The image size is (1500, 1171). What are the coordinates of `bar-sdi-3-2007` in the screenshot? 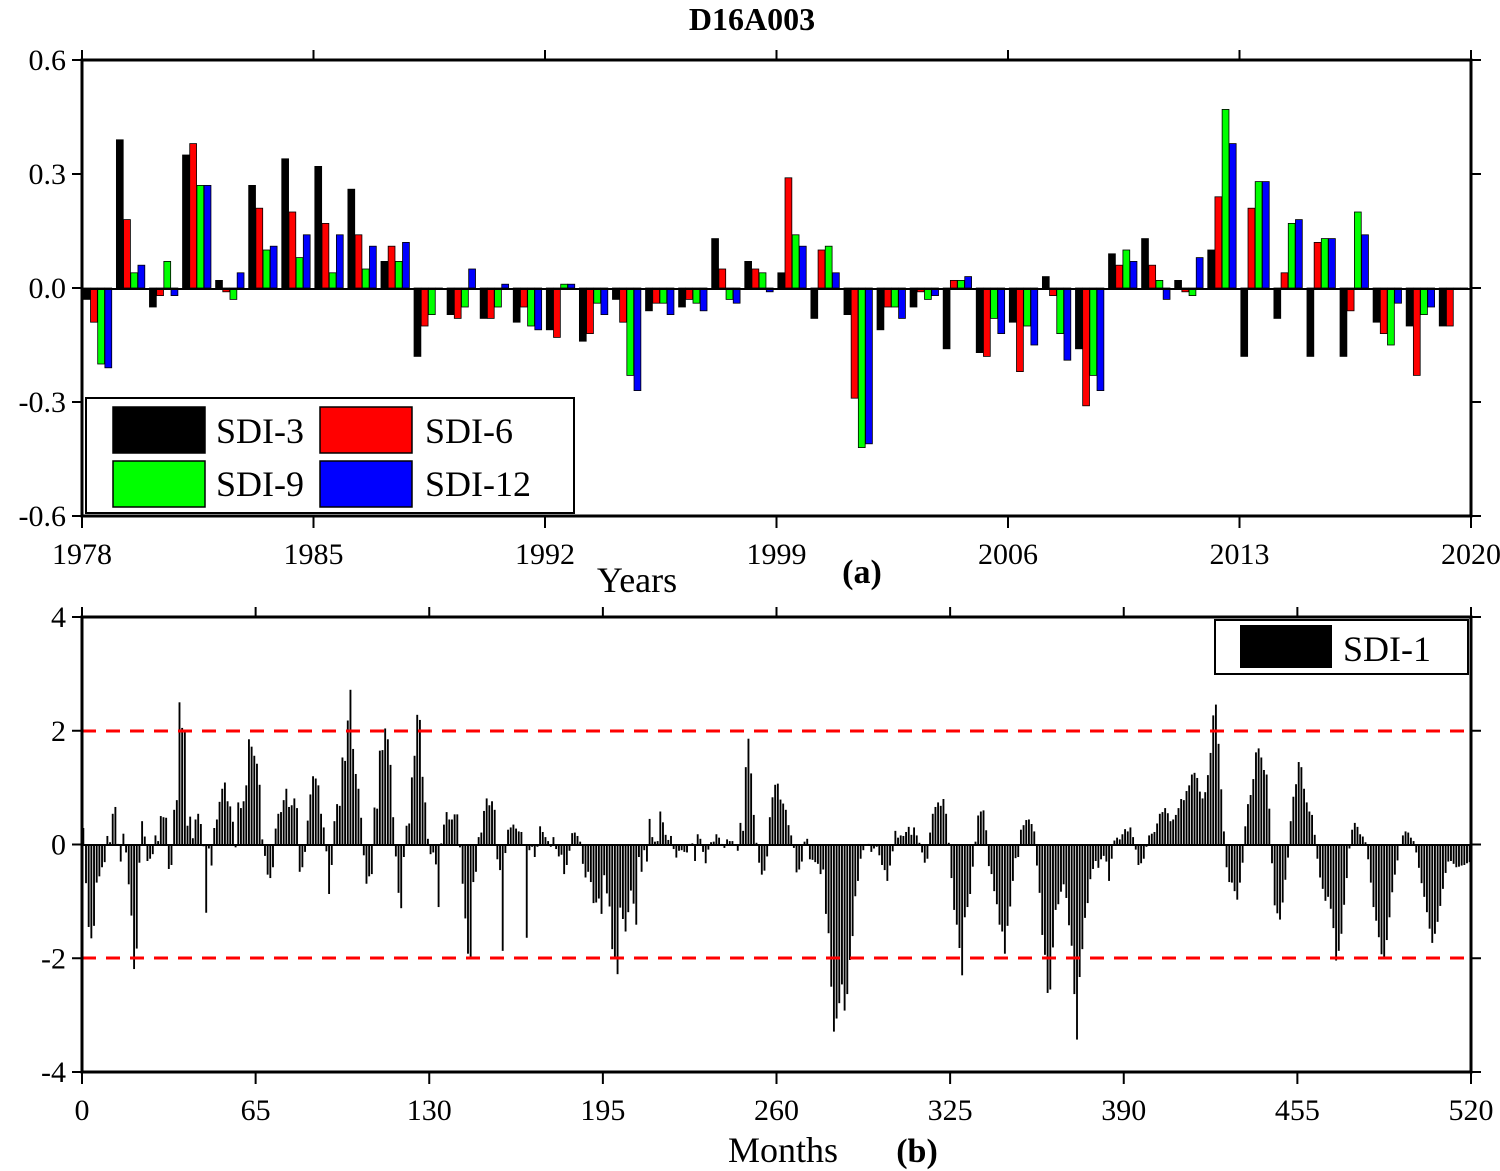 It's located at (1045, 282).